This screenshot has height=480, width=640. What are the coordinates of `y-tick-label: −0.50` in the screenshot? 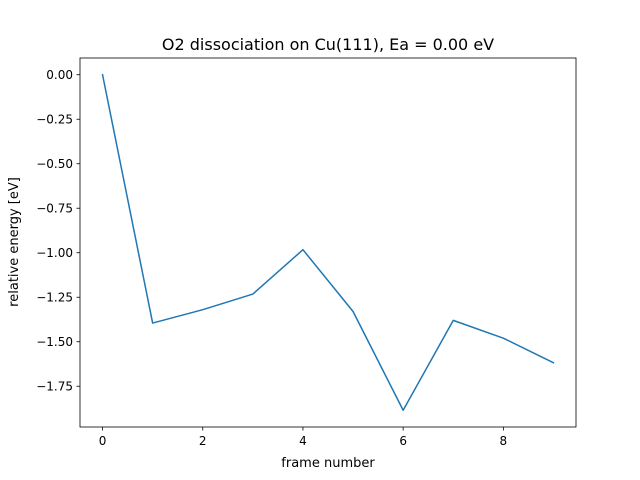 It's located at (54, 164).